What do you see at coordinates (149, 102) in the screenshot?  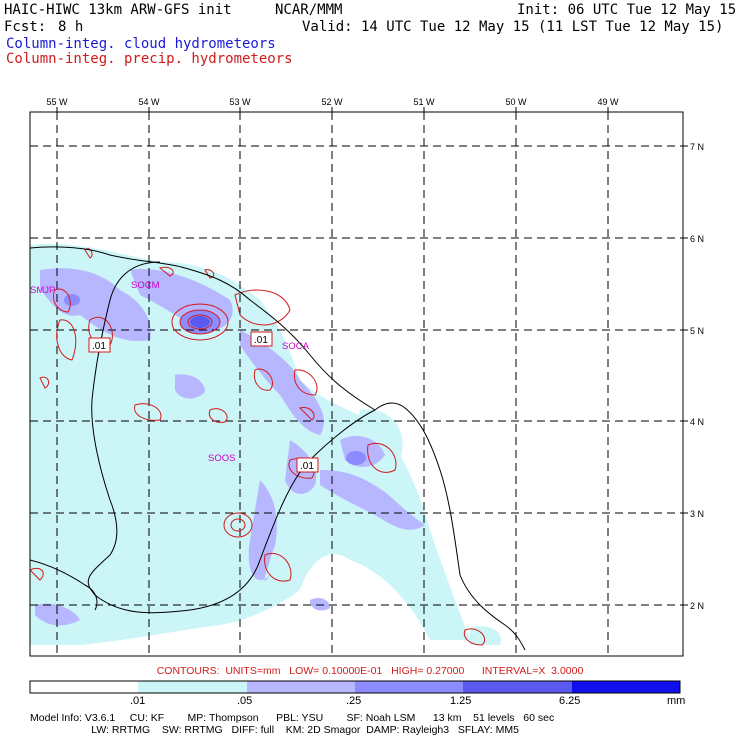 I see `lon-label: 54 W` at bounding box center [149, 102].